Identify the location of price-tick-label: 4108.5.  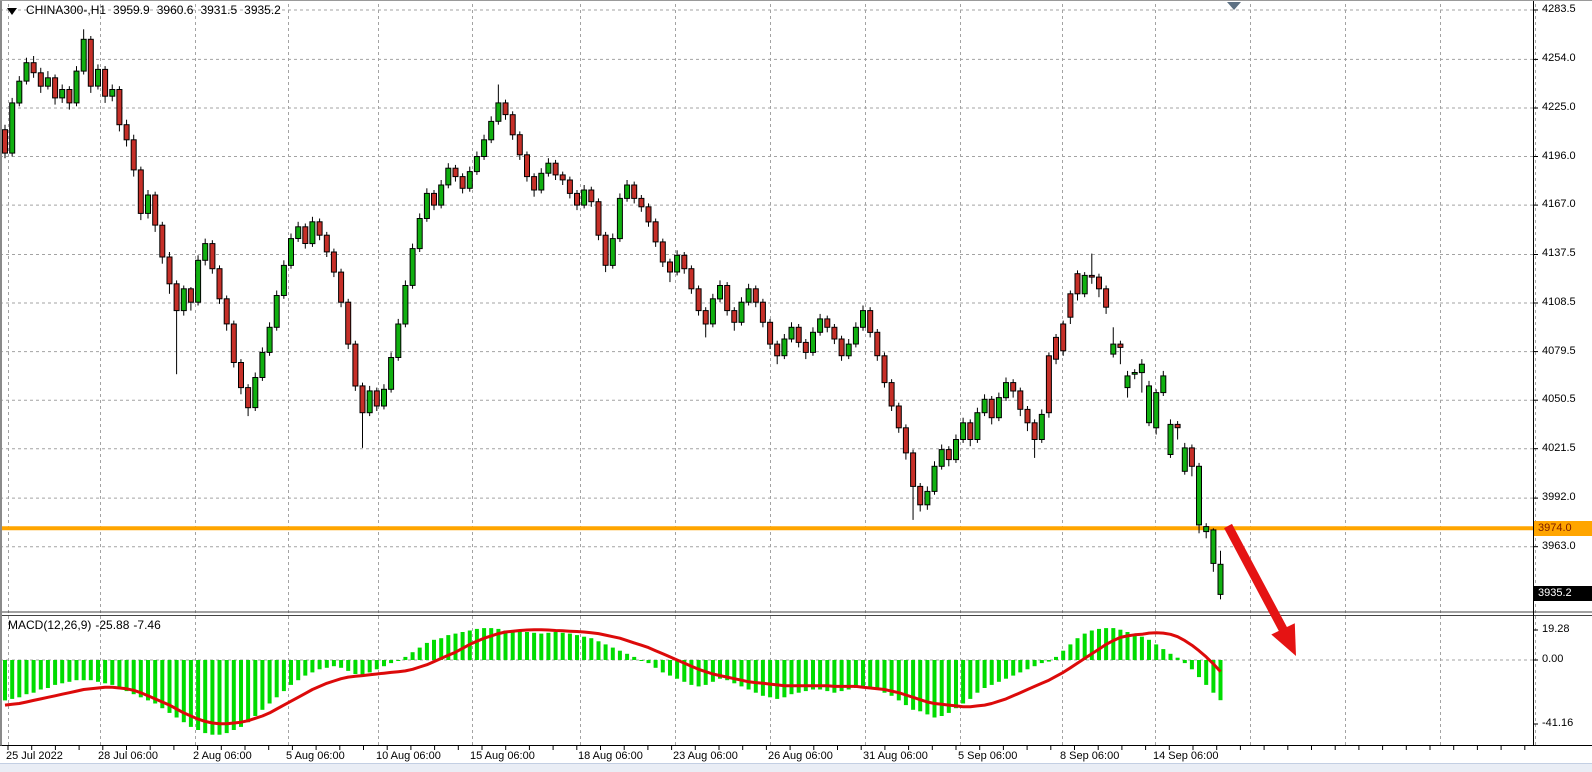
(1559, 302).